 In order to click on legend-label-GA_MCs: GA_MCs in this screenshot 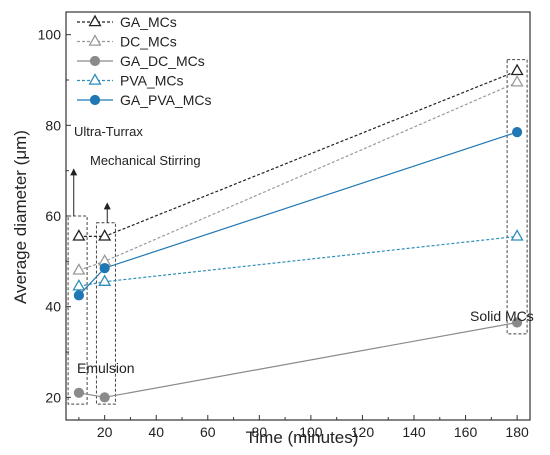, I will do `click(148, 22)`.